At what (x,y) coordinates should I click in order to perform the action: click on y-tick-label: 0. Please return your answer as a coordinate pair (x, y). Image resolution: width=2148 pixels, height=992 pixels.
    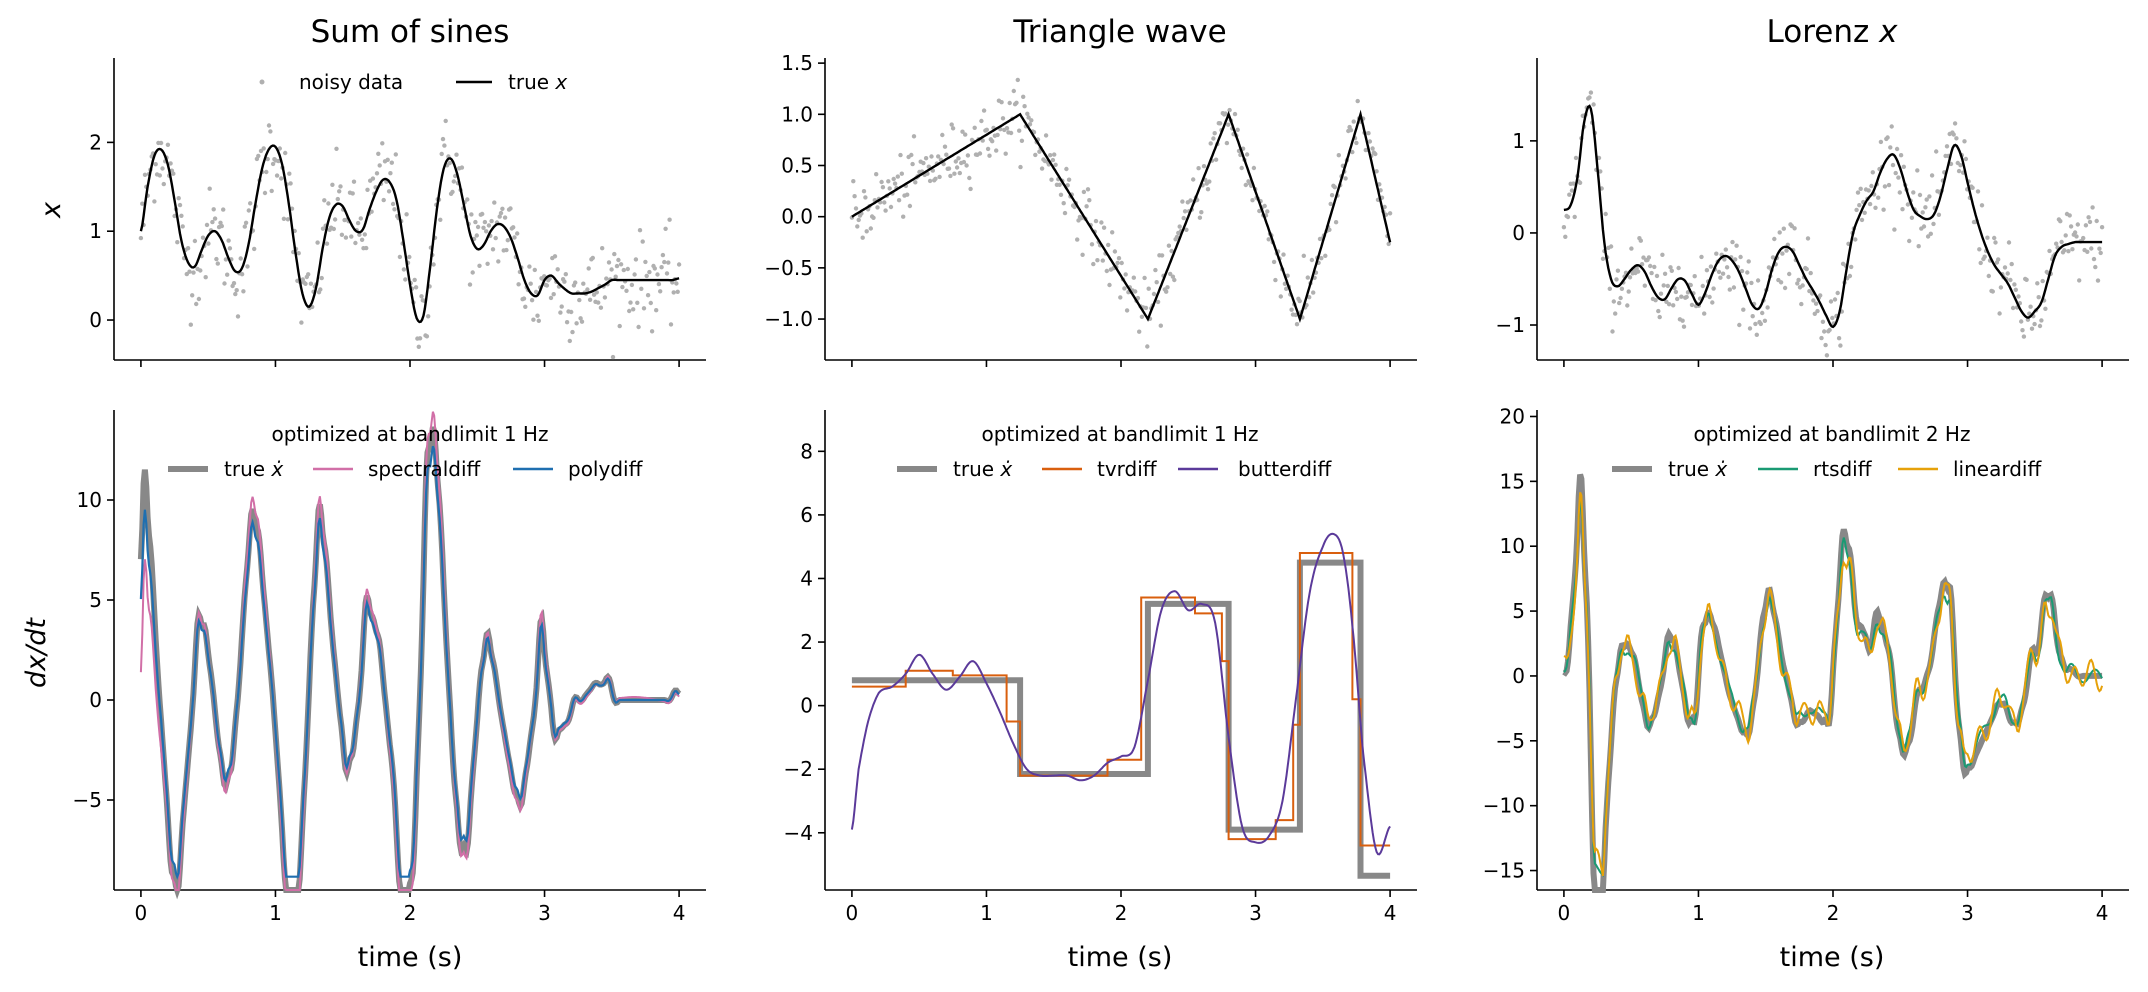
    Looking at the image, I should click on (1518, 676).